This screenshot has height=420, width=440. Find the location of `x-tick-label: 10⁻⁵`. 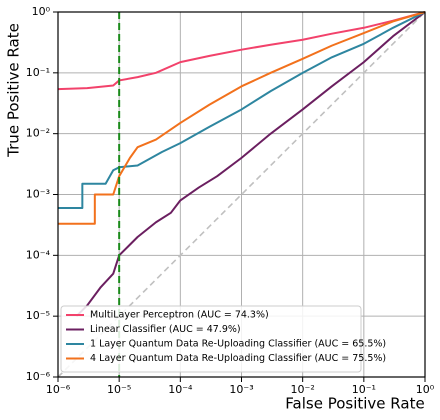

x-tick-label: 10⁻⁵ is located at coordinates (119, 389).